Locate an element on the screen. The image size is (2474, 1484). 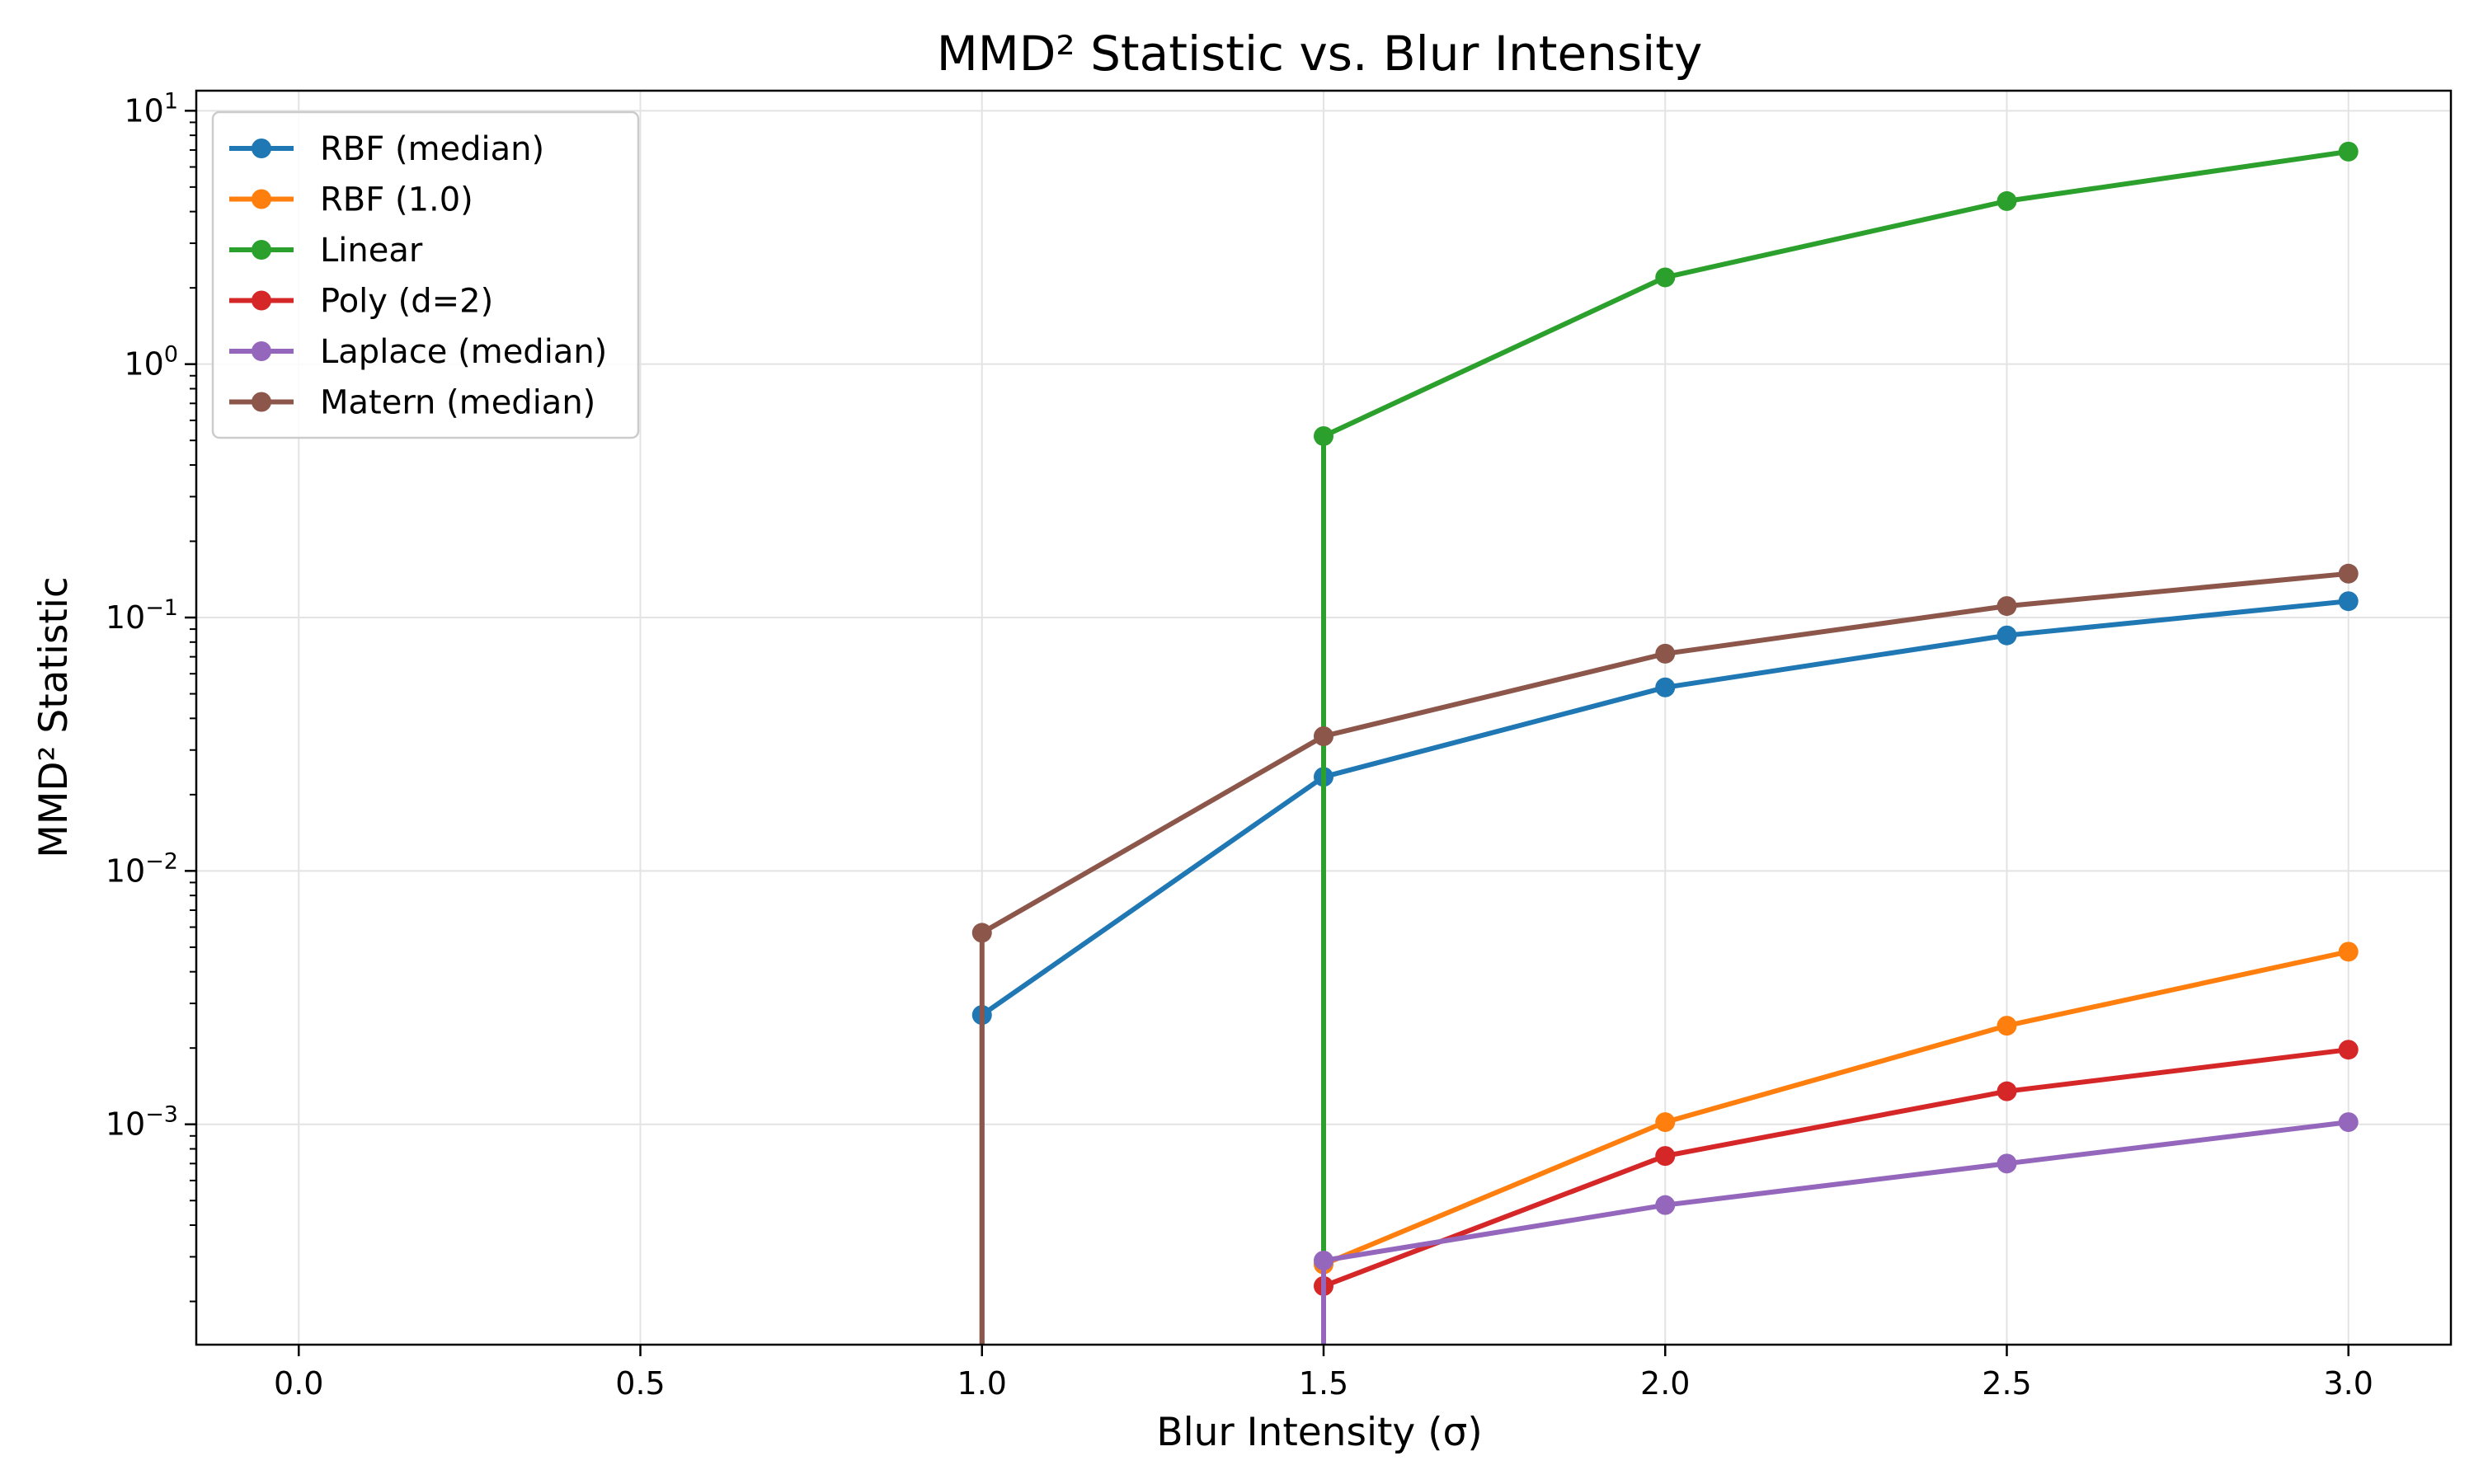
legend-marker-linear is located at coordinates (261, 250).